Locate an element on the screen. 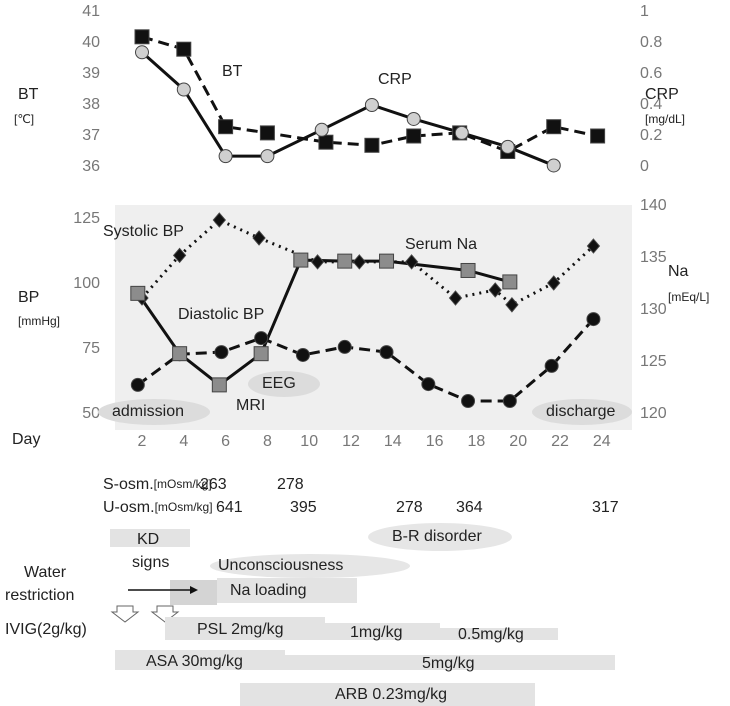 This screenshot has height=706, width=730. annotation: MRI is located at coordinates (250, 405).